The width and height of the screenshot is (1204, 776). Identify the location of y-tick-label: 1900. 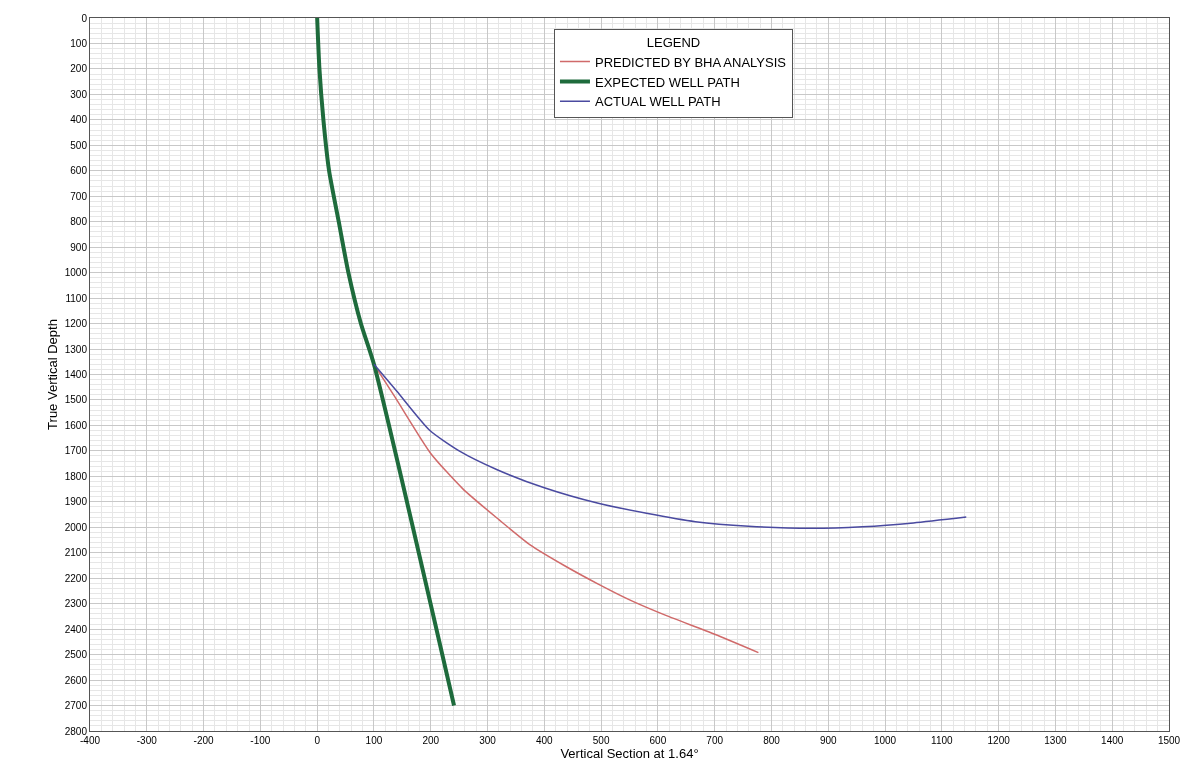
(76, 502).